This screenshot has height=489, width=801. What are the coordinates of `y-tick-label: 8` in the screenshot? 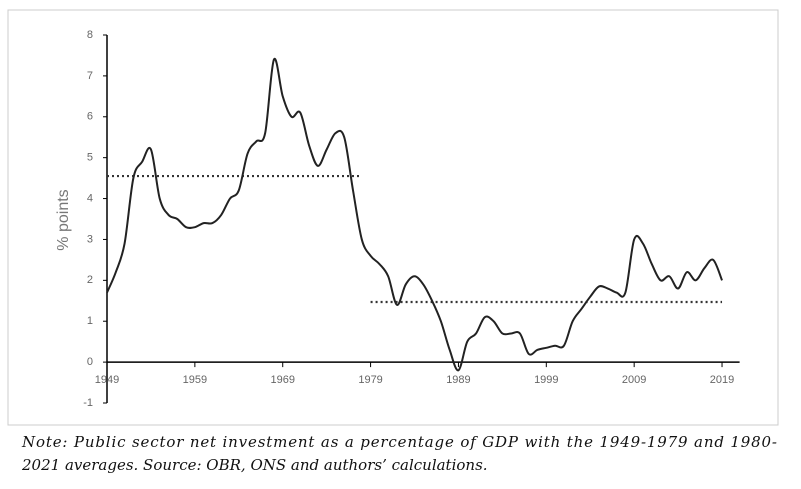 It's located at (90, 35).